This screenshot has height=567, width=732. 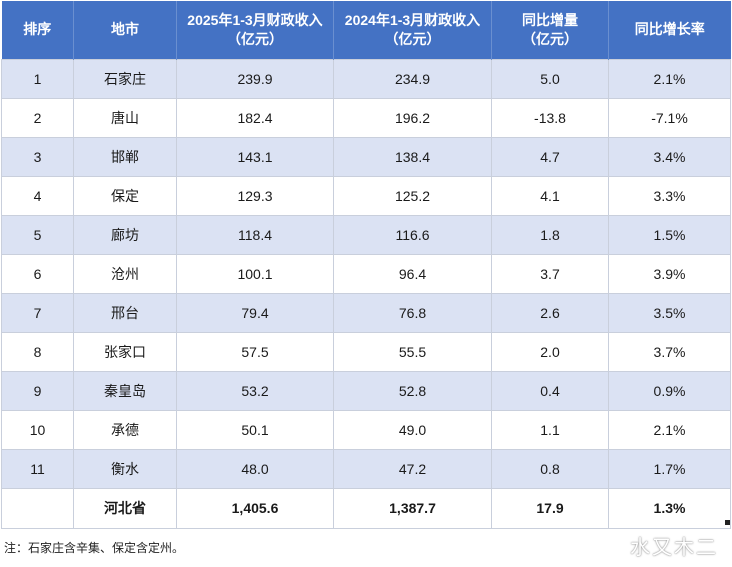 What do you see at coordinates (125, 117) in the screenshot?
I see `cell-city: 唐山` at bounding box center [125, 117].